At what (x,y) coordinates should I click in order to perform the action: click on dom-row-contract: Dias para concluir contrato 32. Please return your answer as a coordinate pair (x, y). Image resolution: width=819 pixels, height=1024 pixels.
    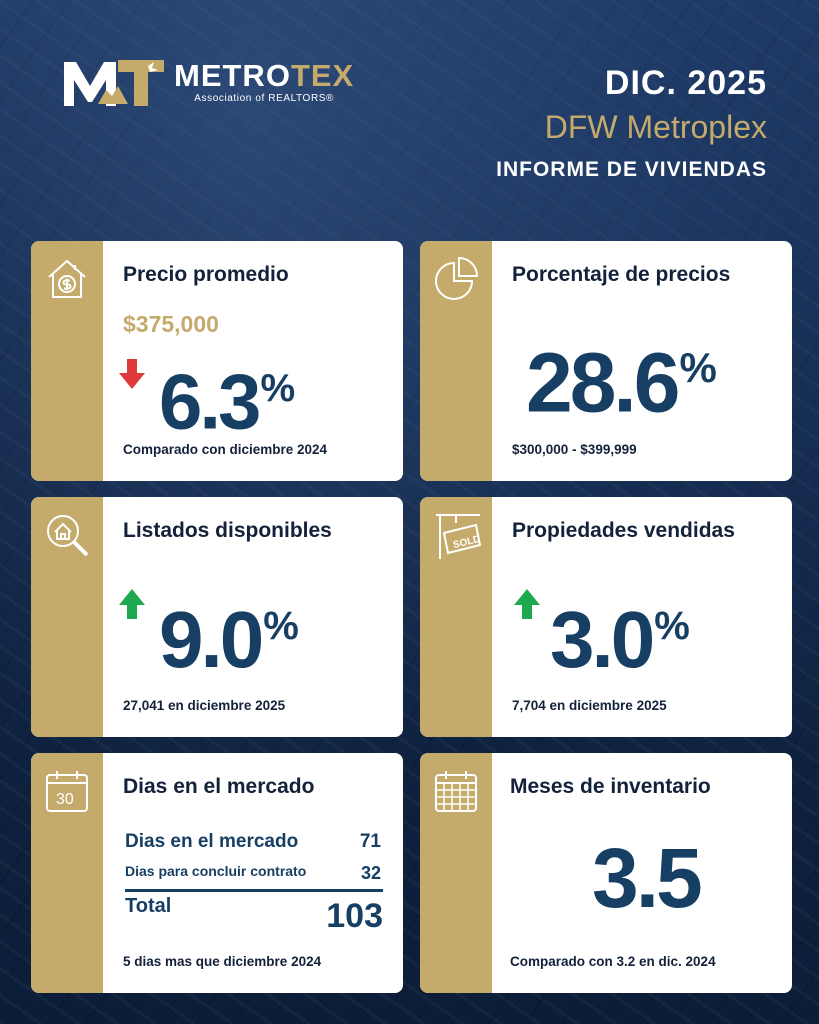
    Looking at the image, I should click on (253, 873).